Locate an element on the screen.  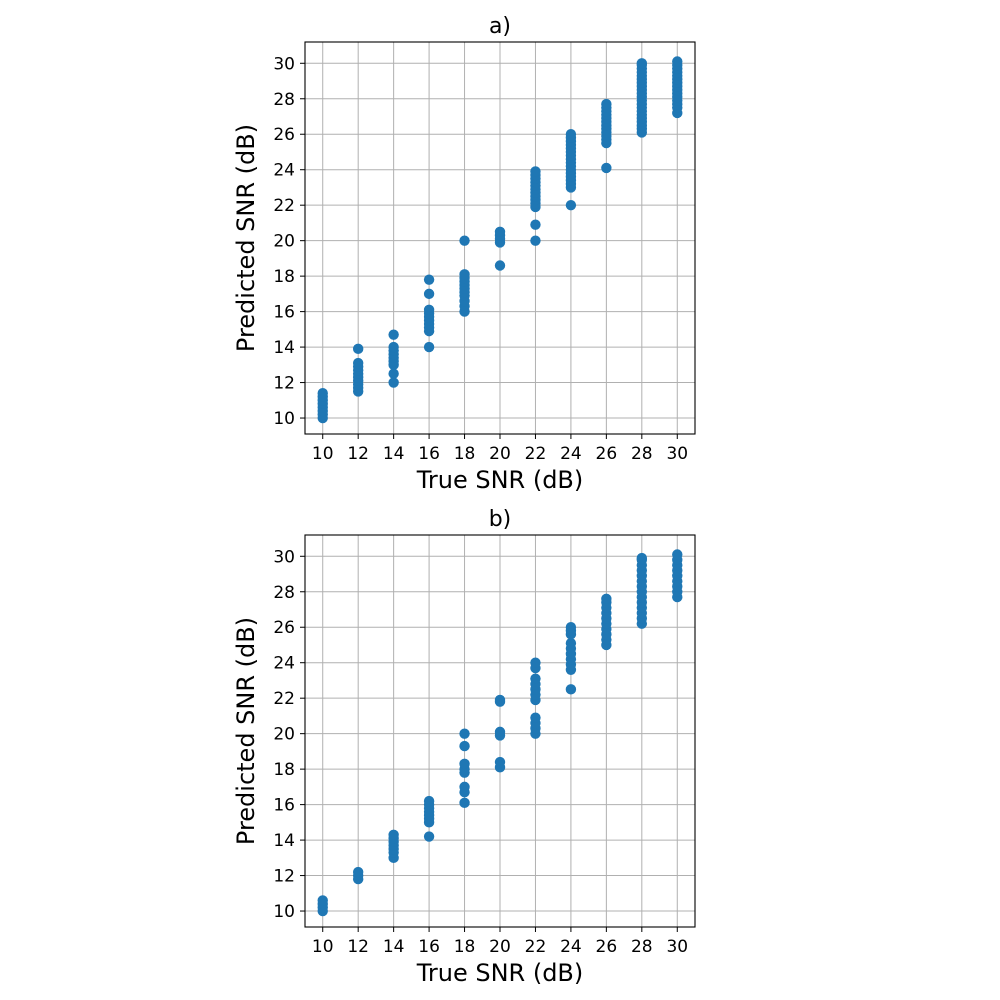
x-tick-label-b: 26 is located at coordinates (607, 947).